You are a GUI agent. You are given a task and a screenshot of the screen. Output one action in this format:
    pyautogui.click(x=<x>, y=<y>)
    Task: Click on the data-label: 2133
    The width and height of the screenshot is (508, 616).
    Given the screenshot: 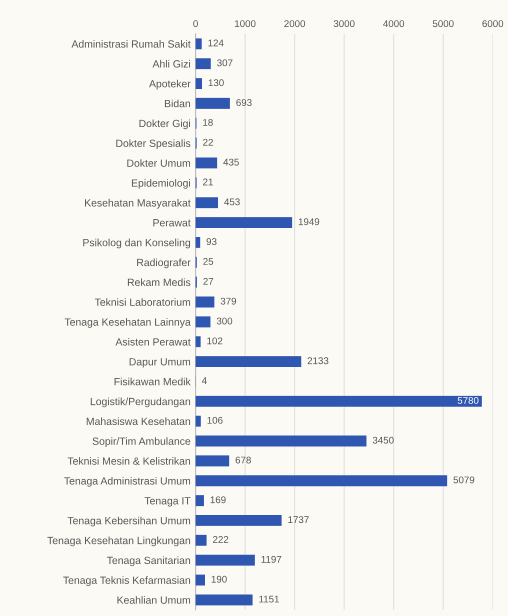 What is the action you would take?
    pyautogui.click(x=318, y=360)
    